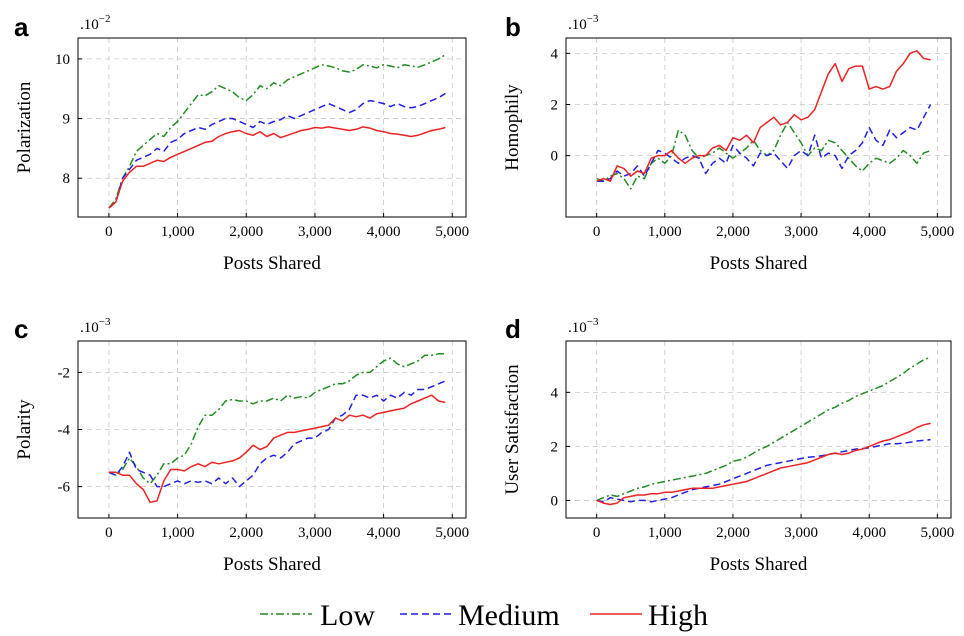 The image size is (964, 636). I want to click on legend: Low Medium High, so click(484, 615).